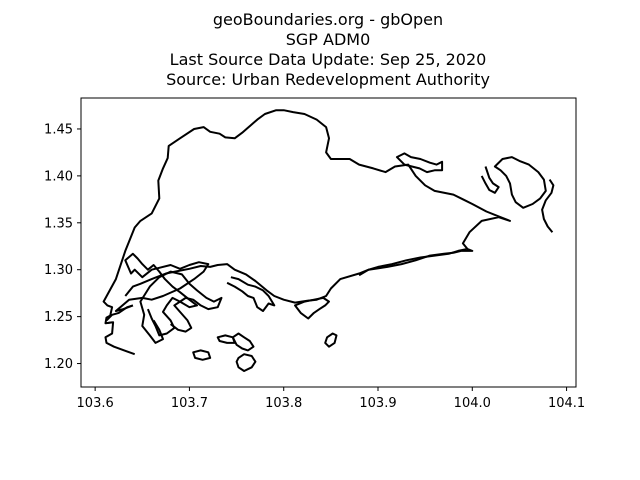 This screenshot has width=640, height=480. What do you see at coordinates (243, 342) in the screenshot?
I see `southern-islands-a-outline` at bounding box center [243, 342].